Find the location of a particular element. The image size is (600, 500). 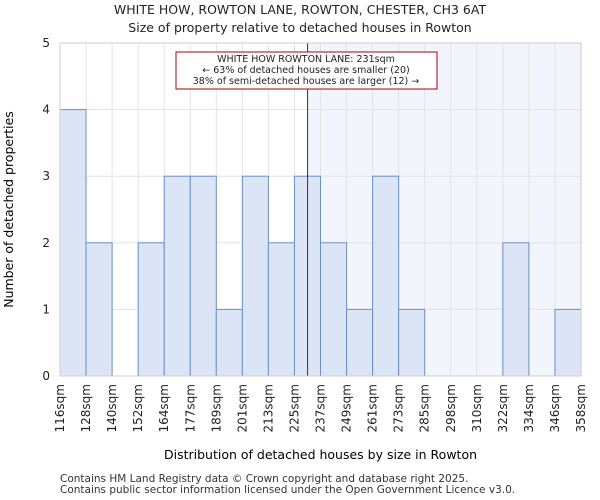

y-tick-label: 2 is located at coordinates (46, 243).